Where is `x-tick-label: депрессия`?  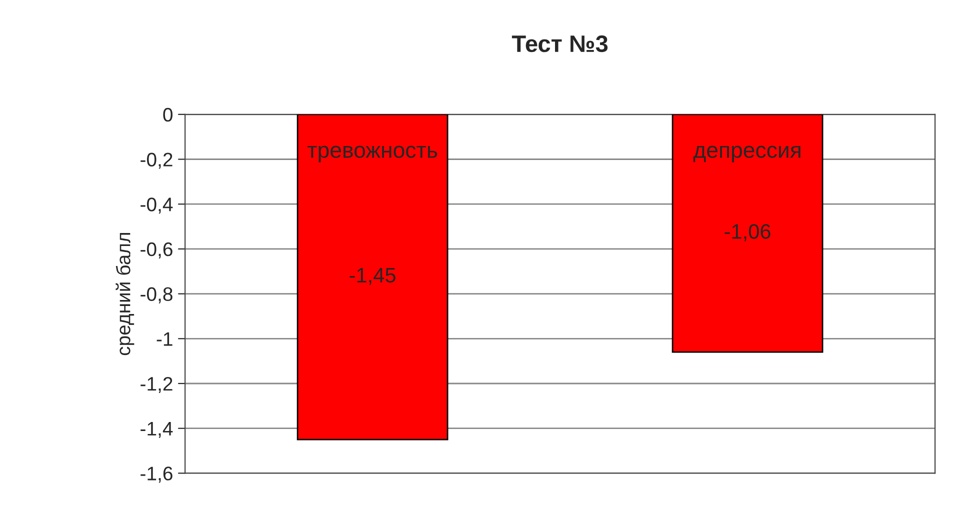 x-tick-label: депрессия is located at coordinates (746, 154).